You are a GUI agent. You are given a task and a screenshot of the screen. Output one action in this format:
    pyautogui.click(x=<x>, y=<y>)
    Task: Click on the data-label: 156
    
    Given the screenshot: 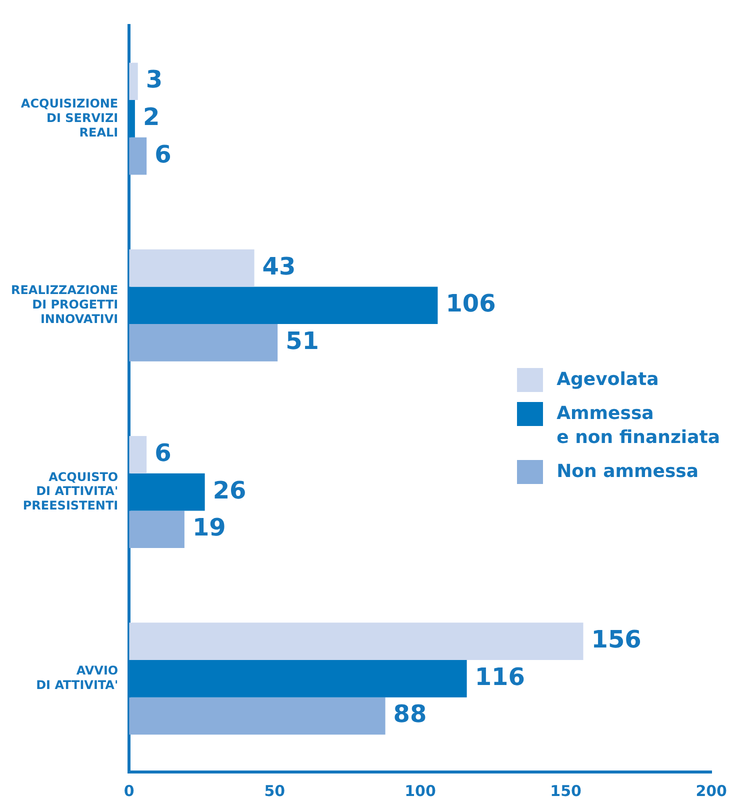 What is the action you would take?
    pyautogui.click(x=616, y=640)
    